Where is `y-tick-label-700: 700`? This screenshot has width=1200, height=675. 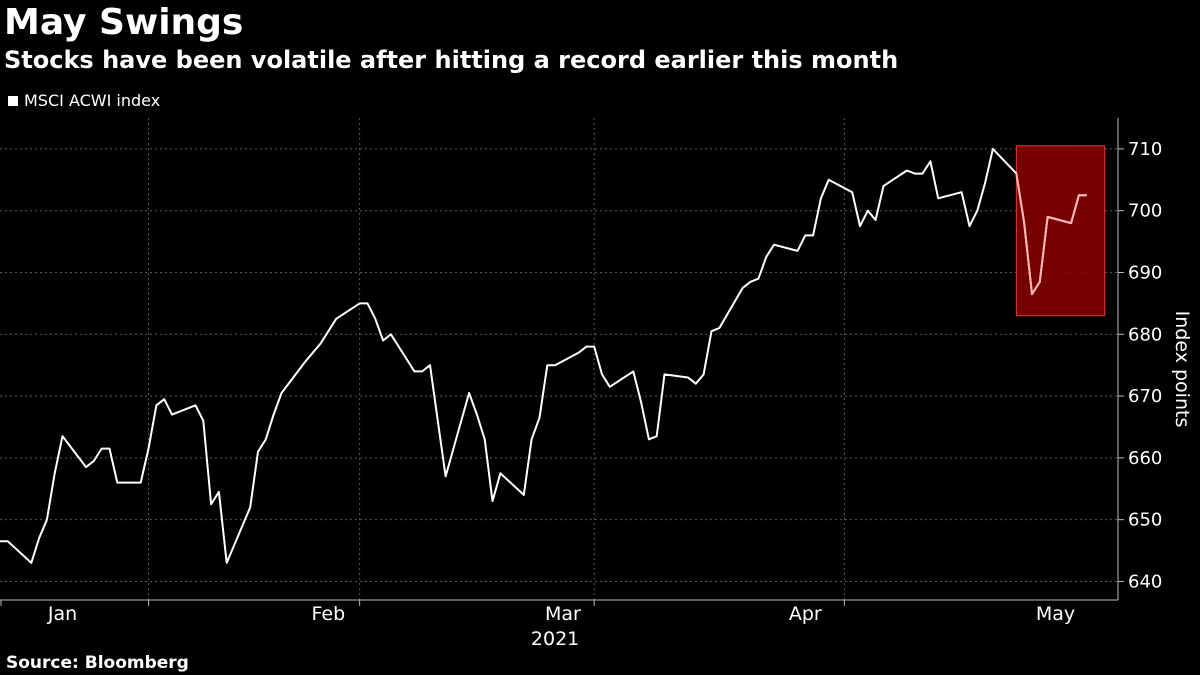
y-tick-label-700: 700 is located at coordinates (1145, 211).